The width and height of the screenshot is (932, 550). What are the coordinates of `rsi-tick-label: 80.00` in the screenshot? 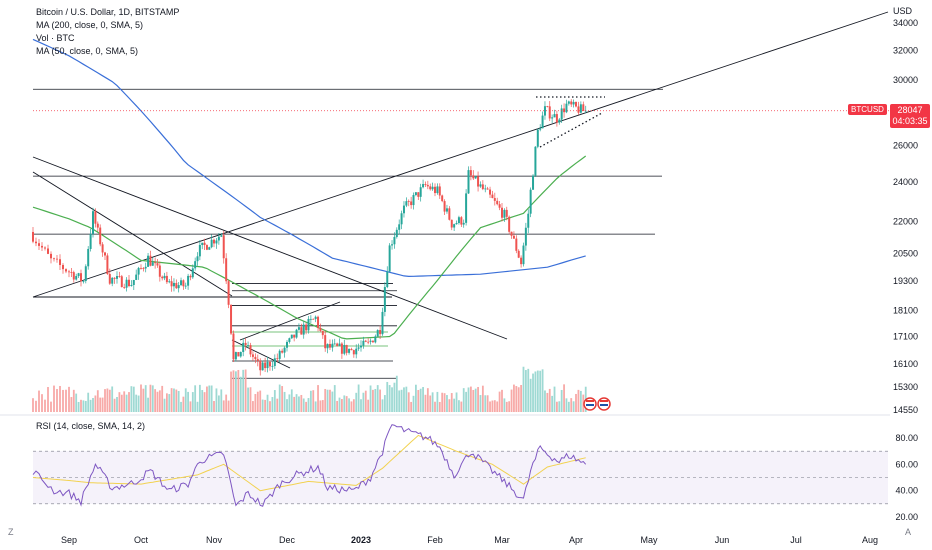 It's located at (906, 438).